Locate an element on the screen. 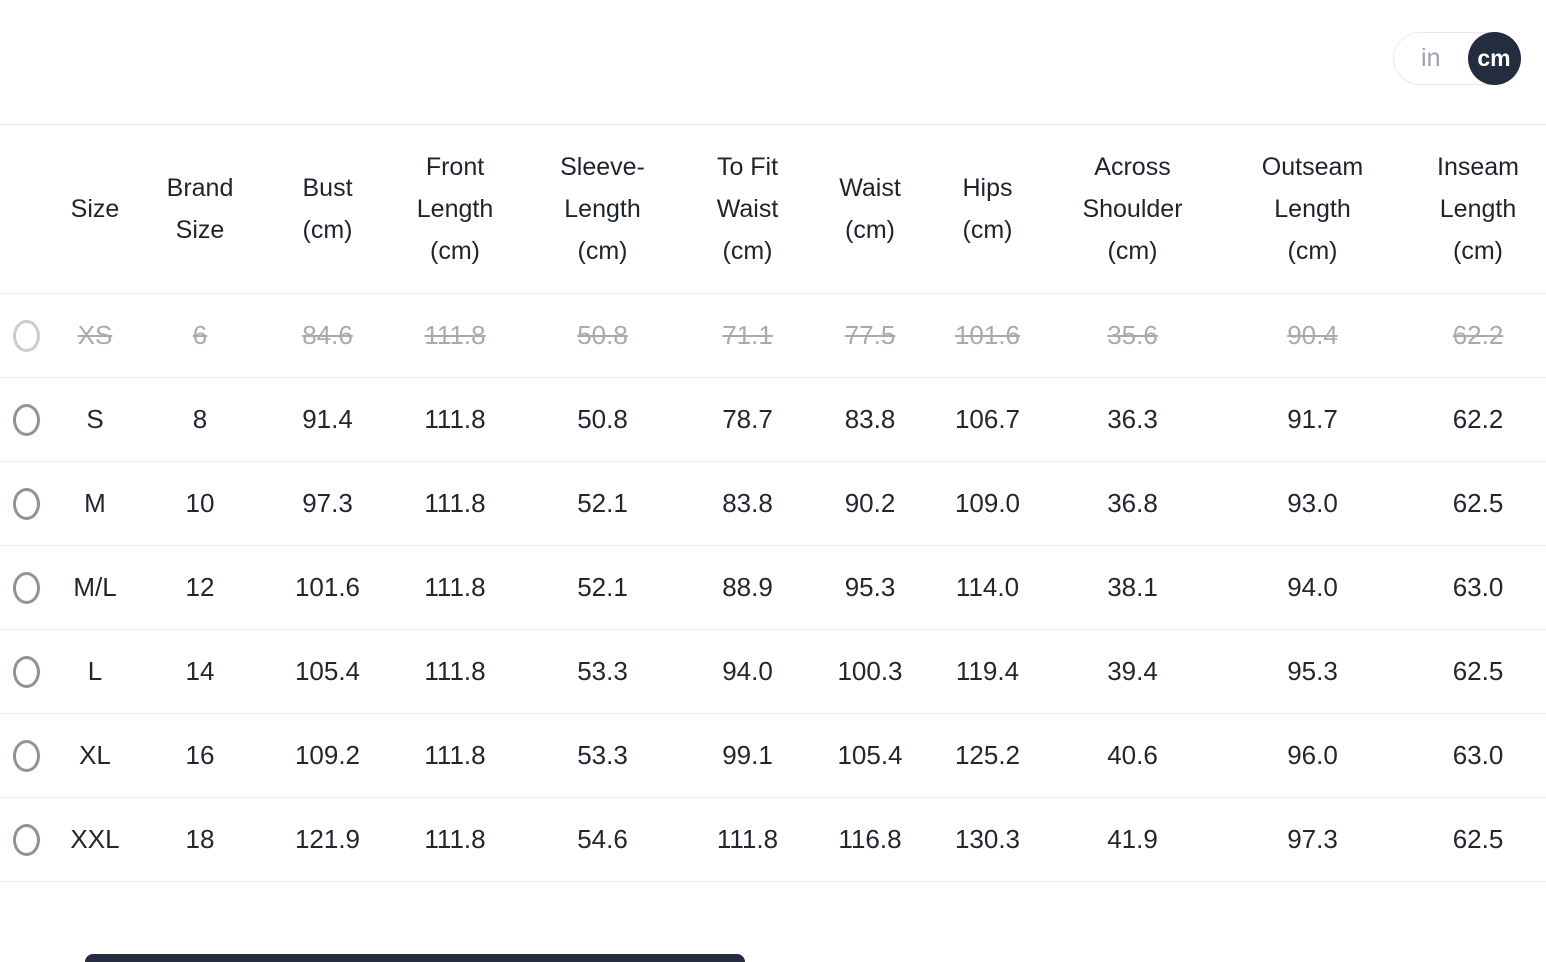 This screenshot has width=1546, height=962. column-header-bust: Bust (cm) is located at coordinates (327, 209).